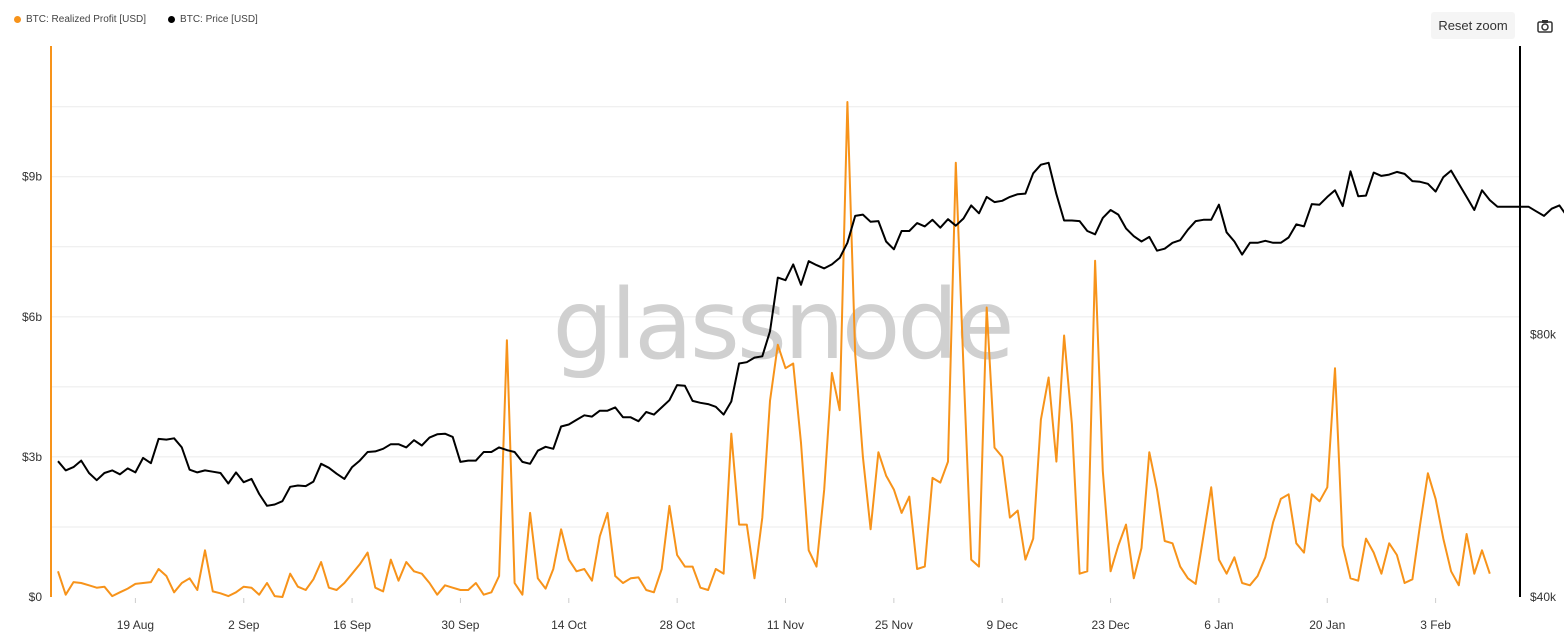  What do you see at coordinates (17, 19) in the screenshot?
I see `legend-dot-realized-profit` at bounding box center [17, 19].